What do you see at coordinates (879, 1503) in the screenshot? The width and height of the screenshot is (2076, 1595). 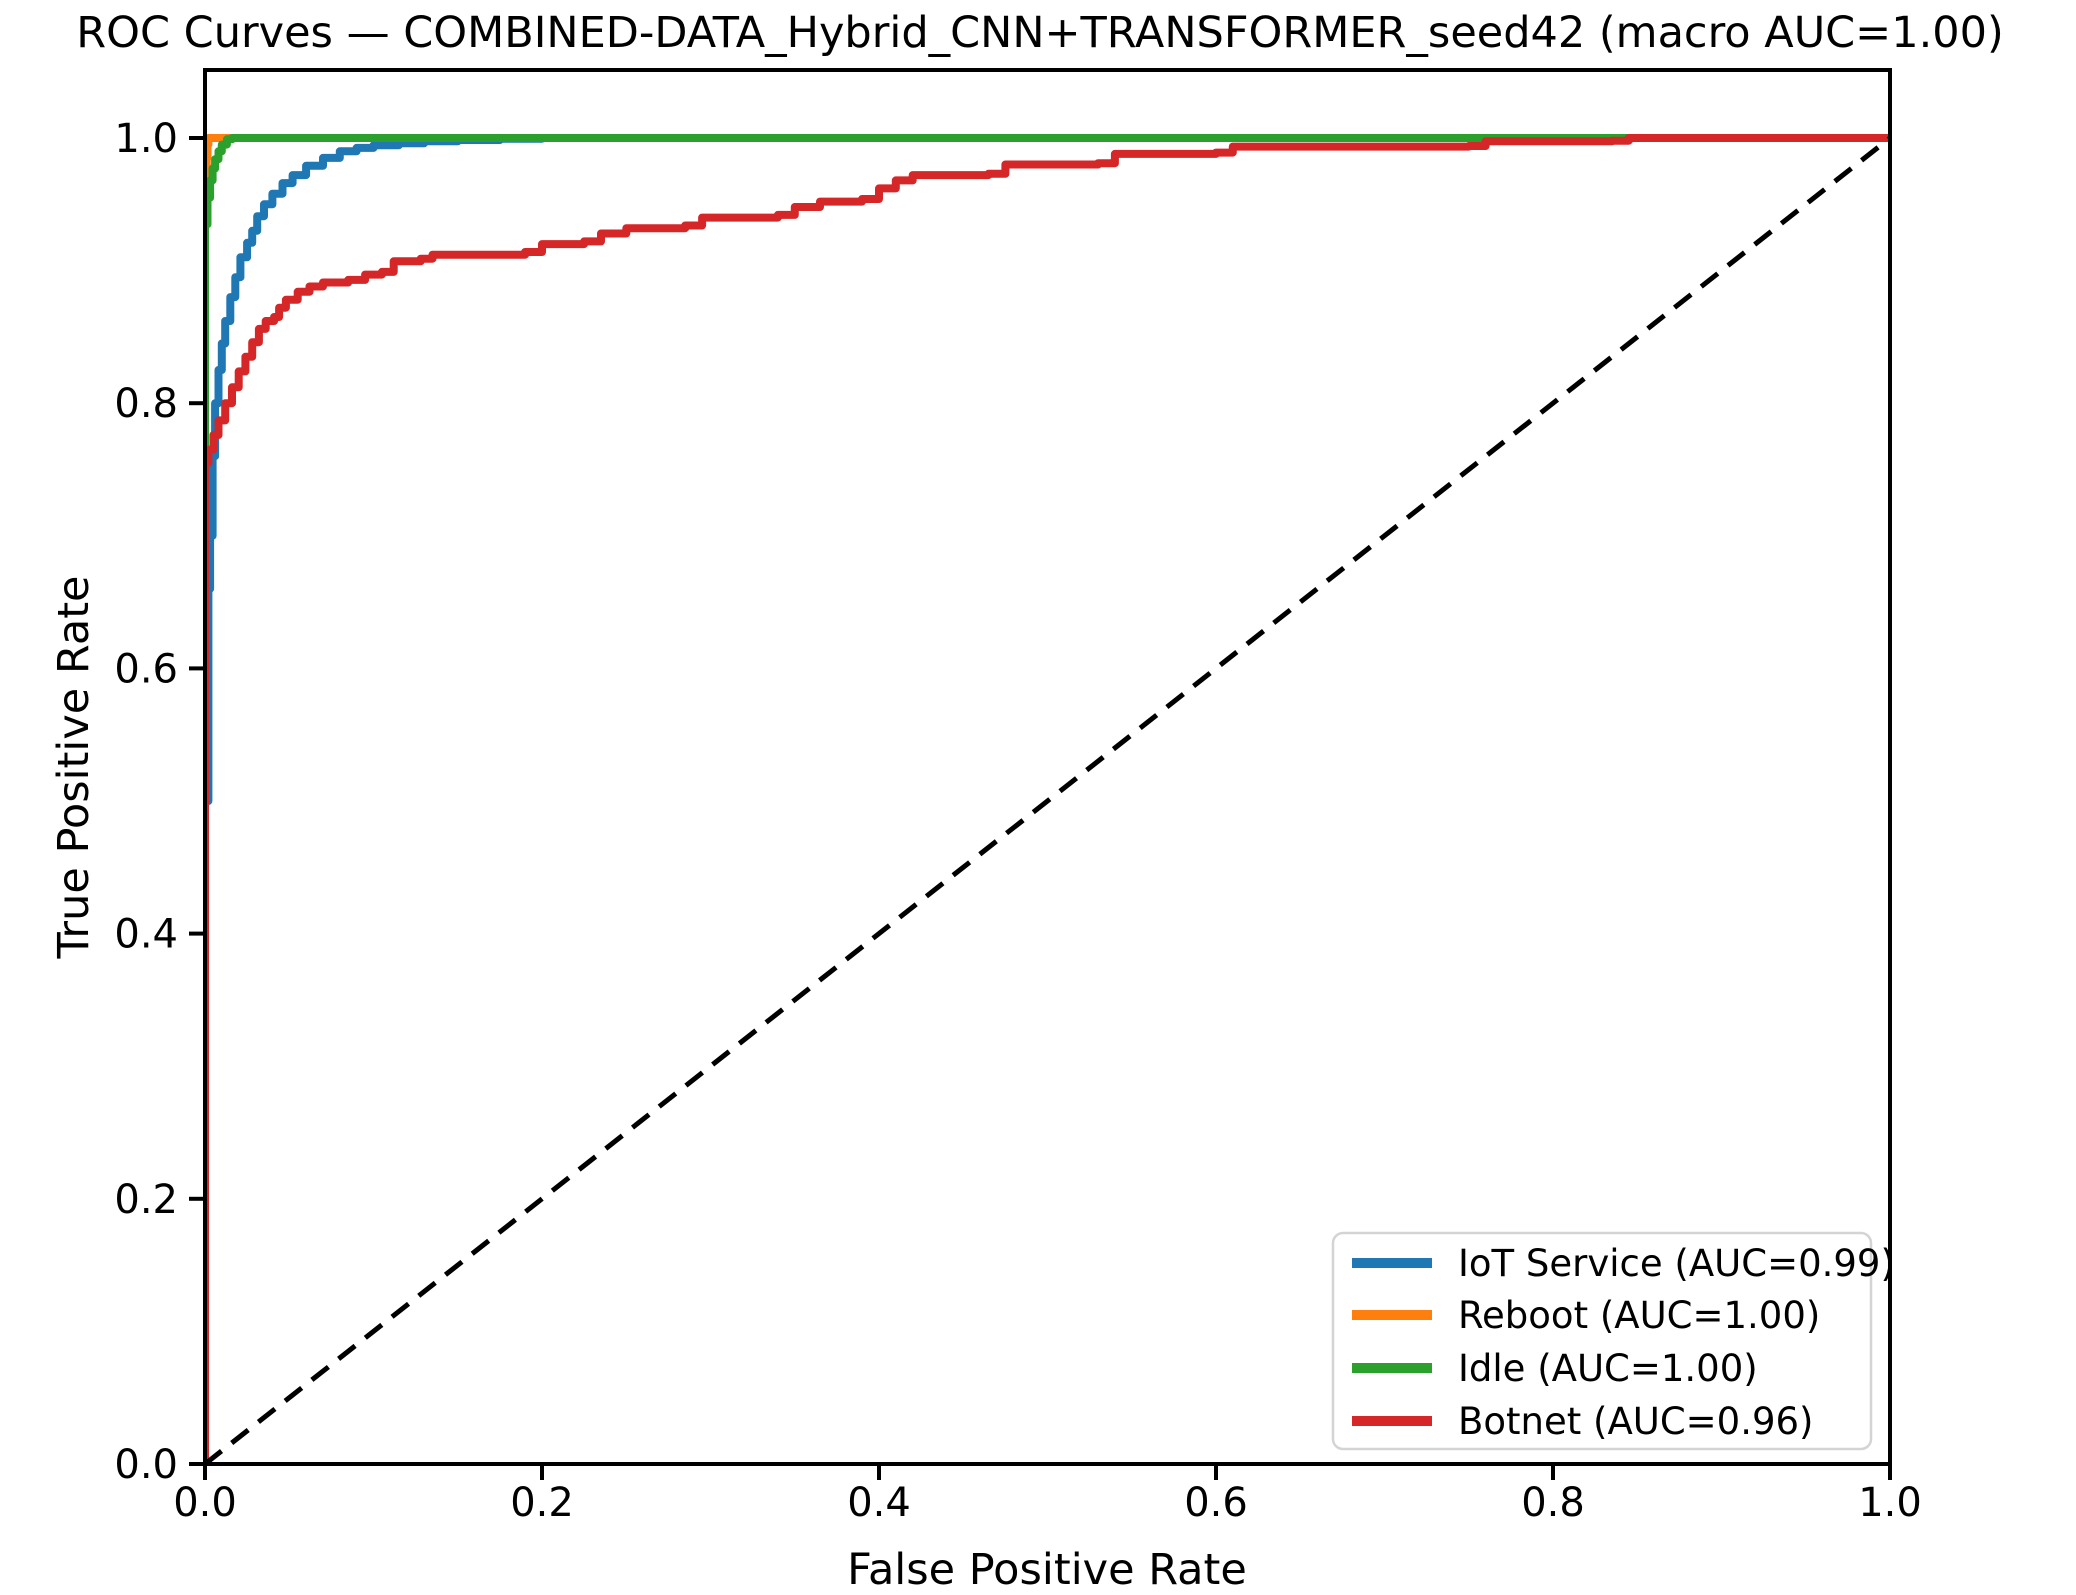 I see `x-tick-label: 0.4` at bounding box center [879, 1503].